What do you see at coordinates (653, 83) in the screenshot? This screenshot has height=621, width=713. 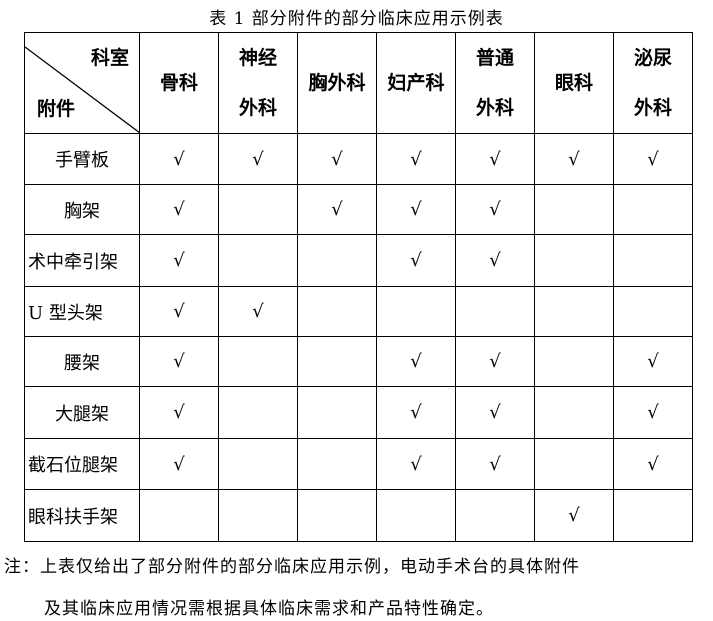 I see `column-header: 泌尿 外科` at bounding box center [653, 83].